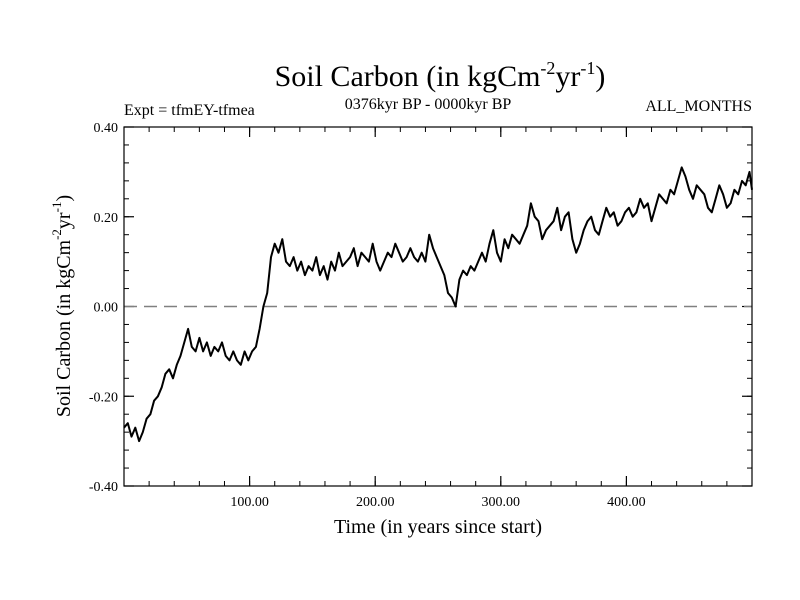 This screenshot has height=600, width=800. What do you see at coordinates (501, 502) in the screenshot?
I see `x-tick-label: 300.00` at bounding box center [501, 502].